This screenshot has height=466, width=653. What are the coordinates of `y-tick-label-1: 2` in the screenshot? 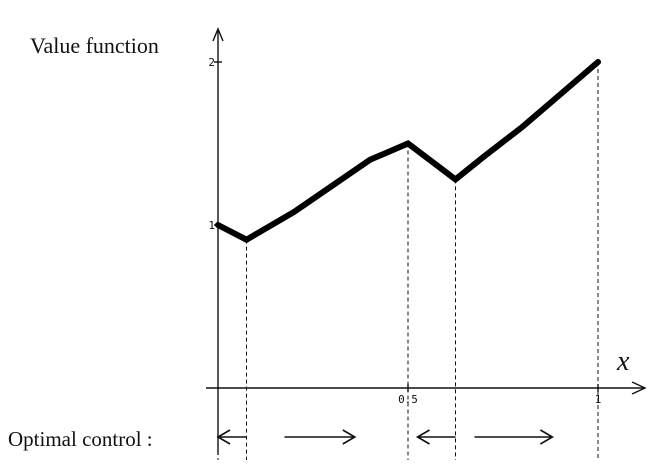 It's located at (211, 62).